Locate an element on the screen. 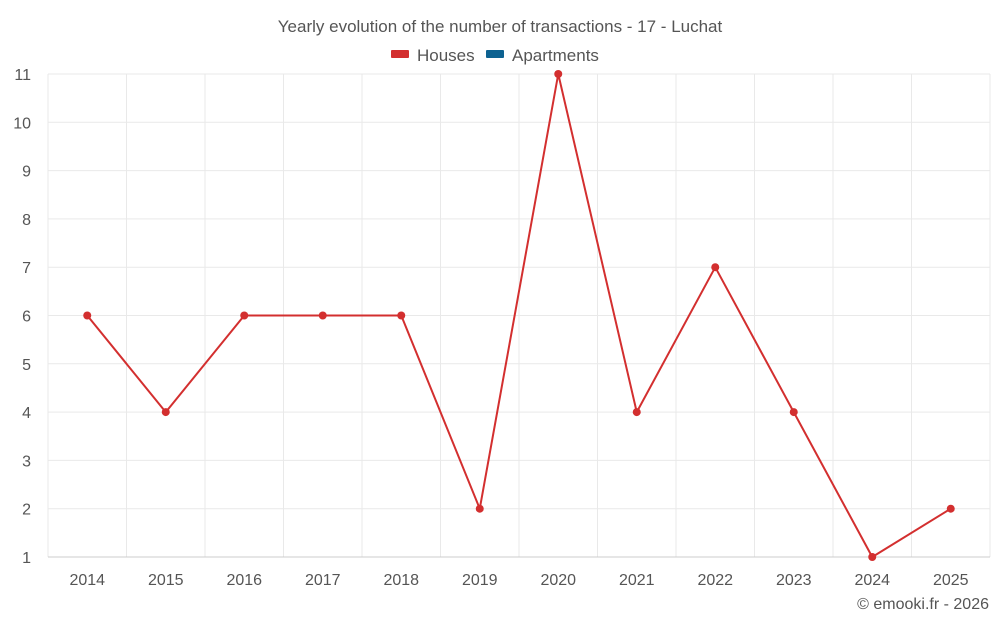  y-tick-label: 1 is located at coordinates (26, 558).